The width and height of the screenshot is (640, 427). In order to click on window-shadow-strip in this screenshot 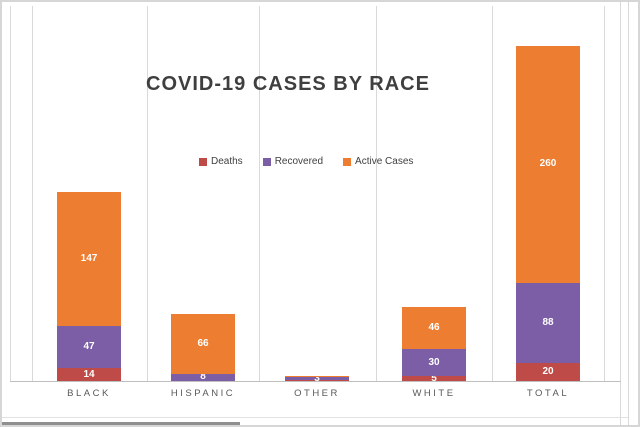, I will do `click(120, 424)`.